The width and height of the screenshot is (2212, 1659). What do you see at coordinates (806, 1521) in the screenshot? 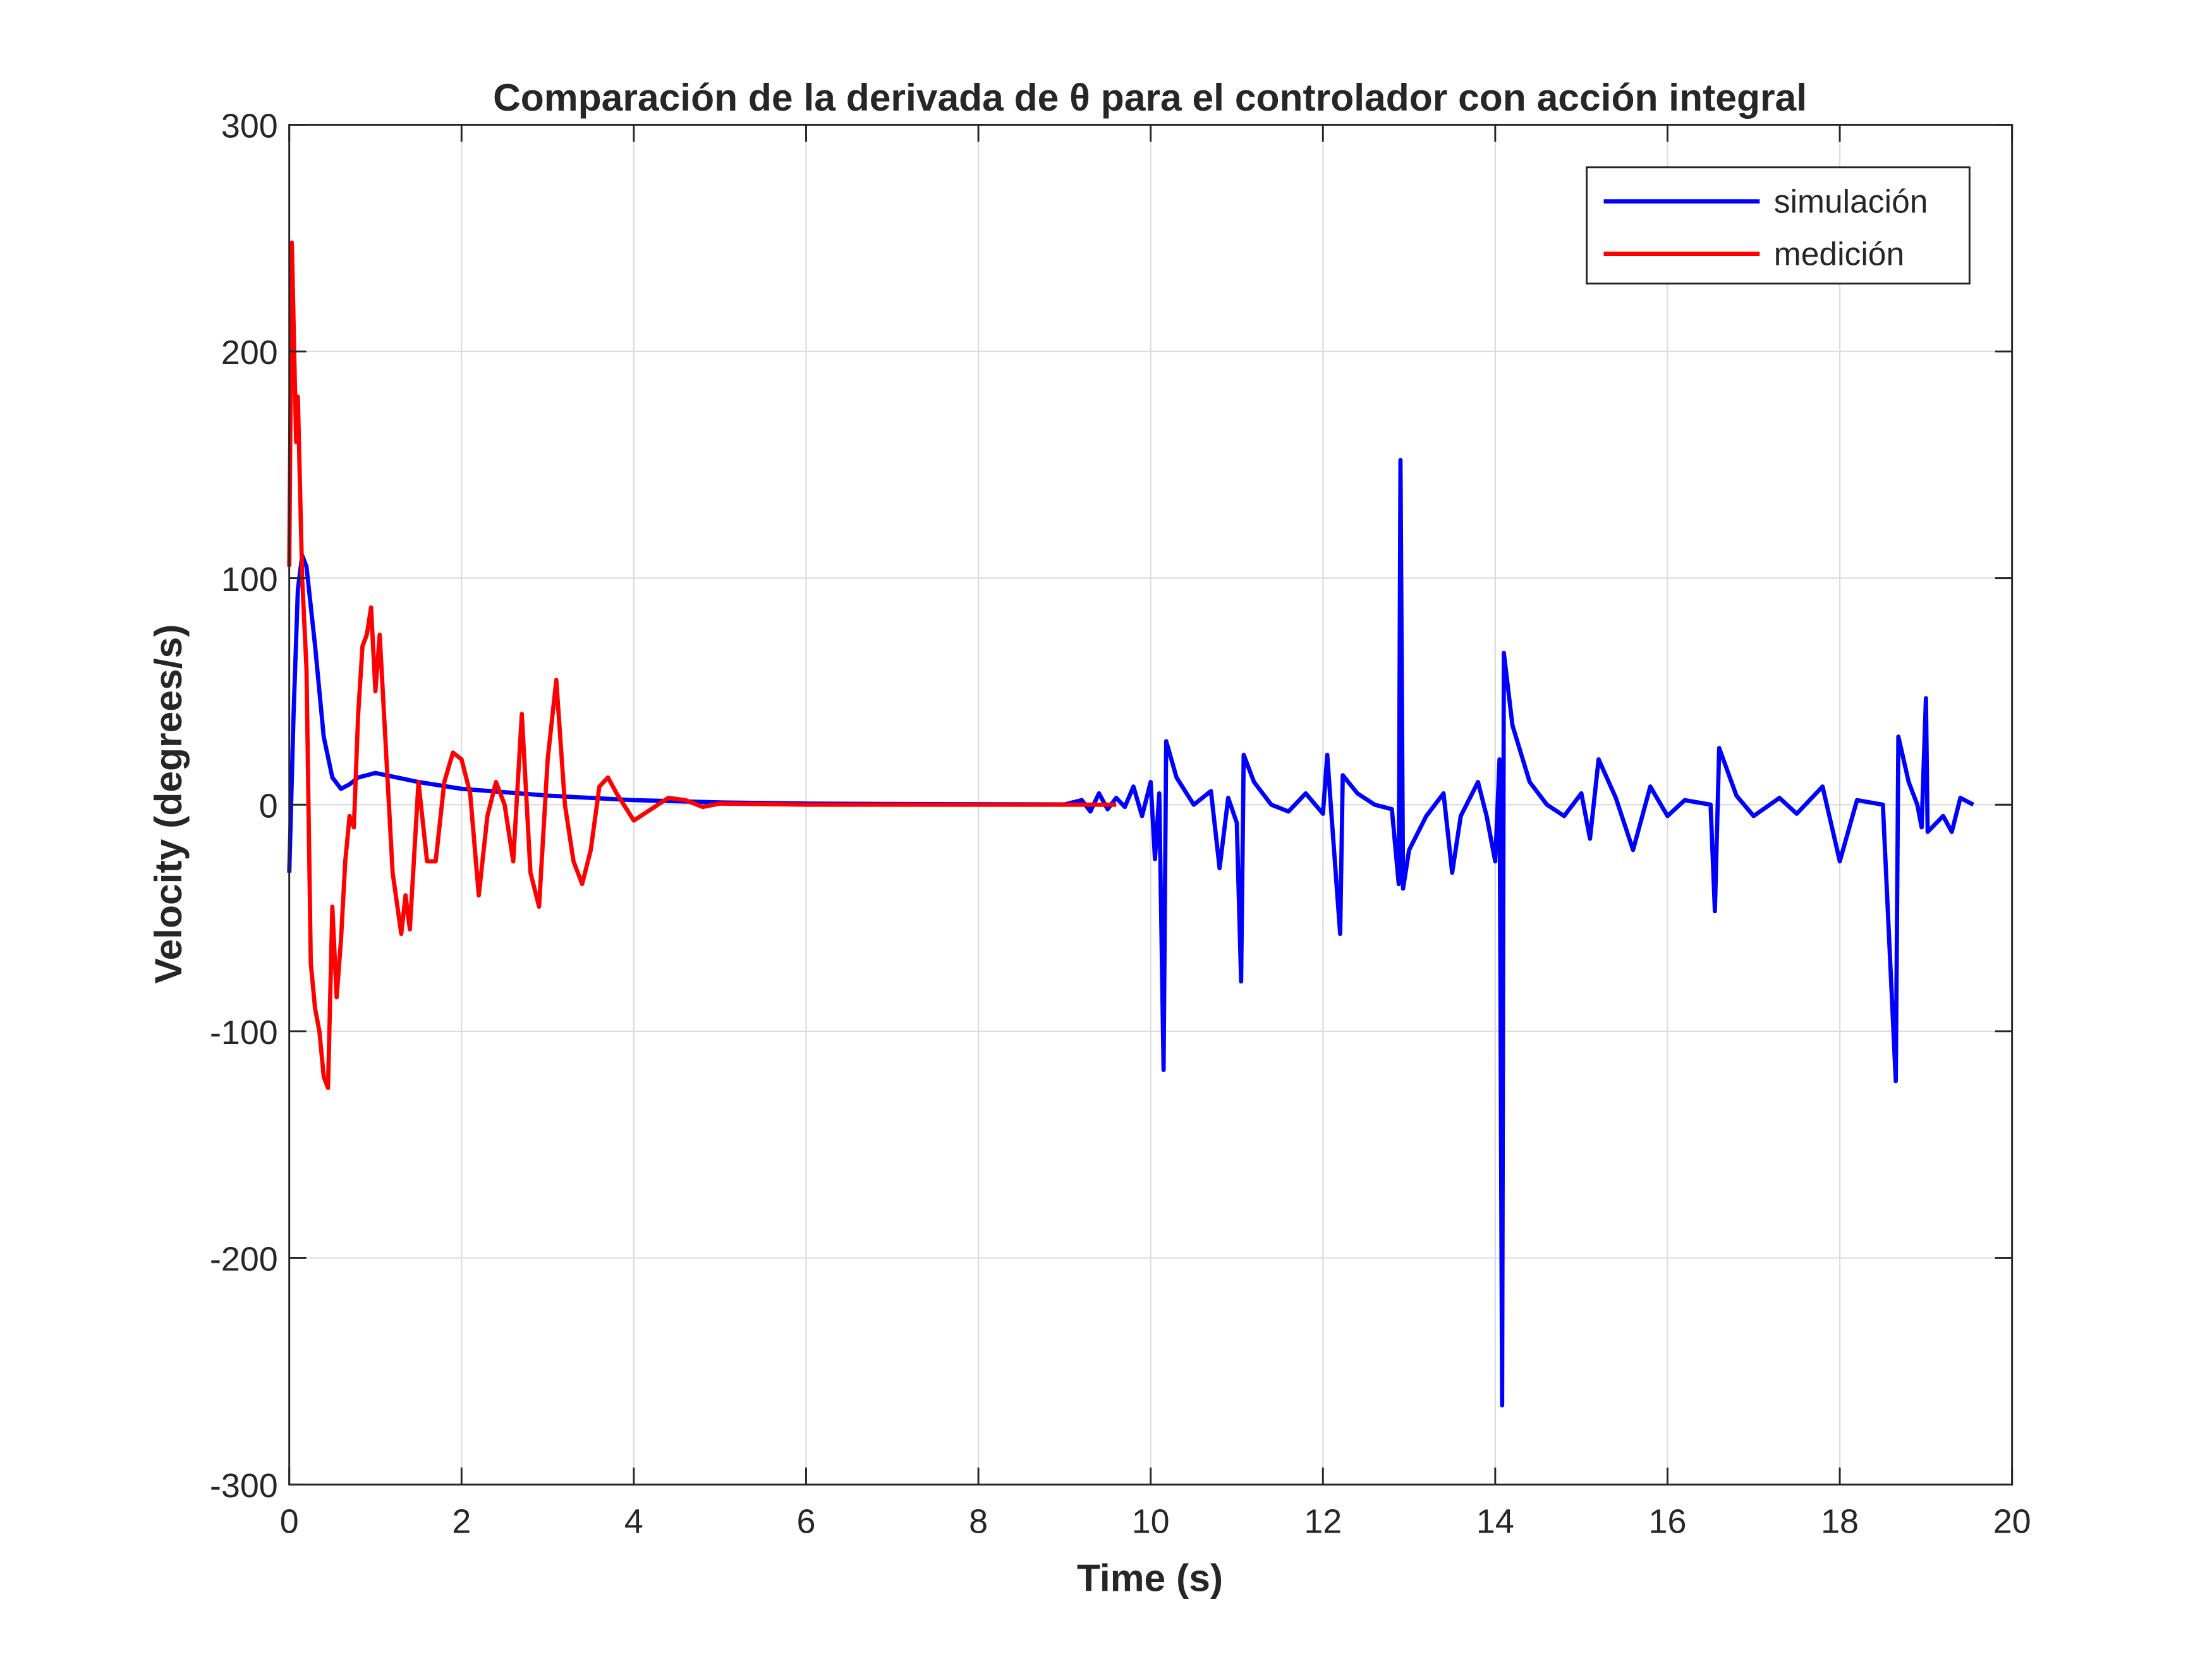
I see `x-tick-label: 6` at bounding box center [806, 1521].